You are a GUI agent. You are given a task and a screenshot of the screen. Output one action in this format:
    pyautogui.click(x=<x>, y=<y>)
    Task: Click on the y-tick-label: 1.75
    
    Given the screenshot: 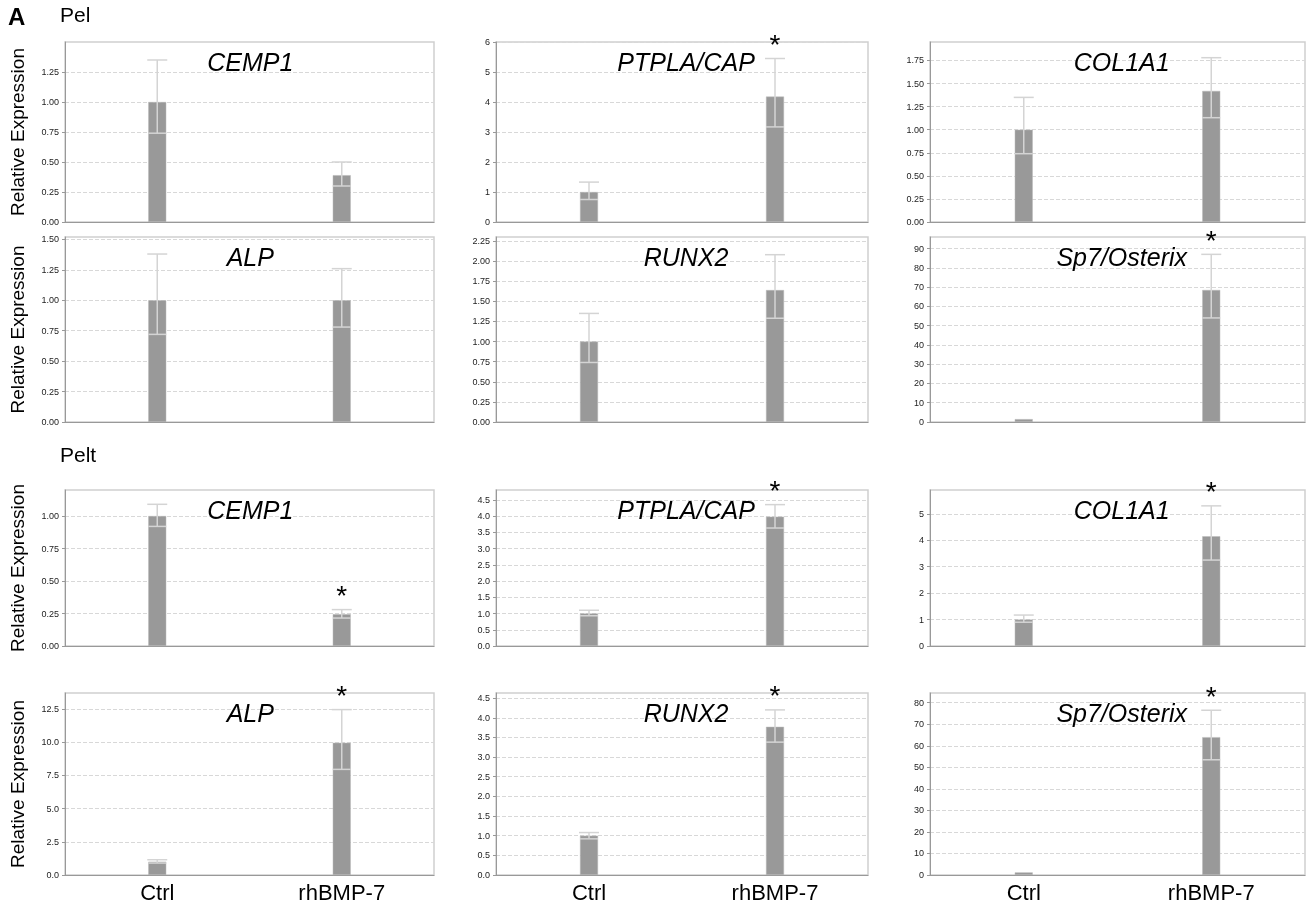 What is the action you would take?
    pyautogui.click(x=915, y=60)
    